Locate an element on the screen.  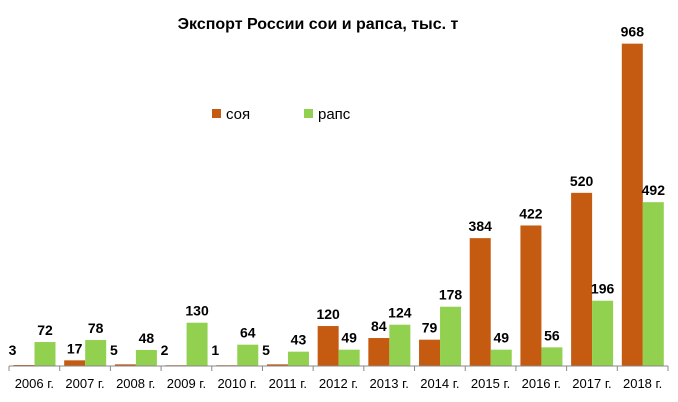
data-label: 124 is located at coordinates (400, 313).